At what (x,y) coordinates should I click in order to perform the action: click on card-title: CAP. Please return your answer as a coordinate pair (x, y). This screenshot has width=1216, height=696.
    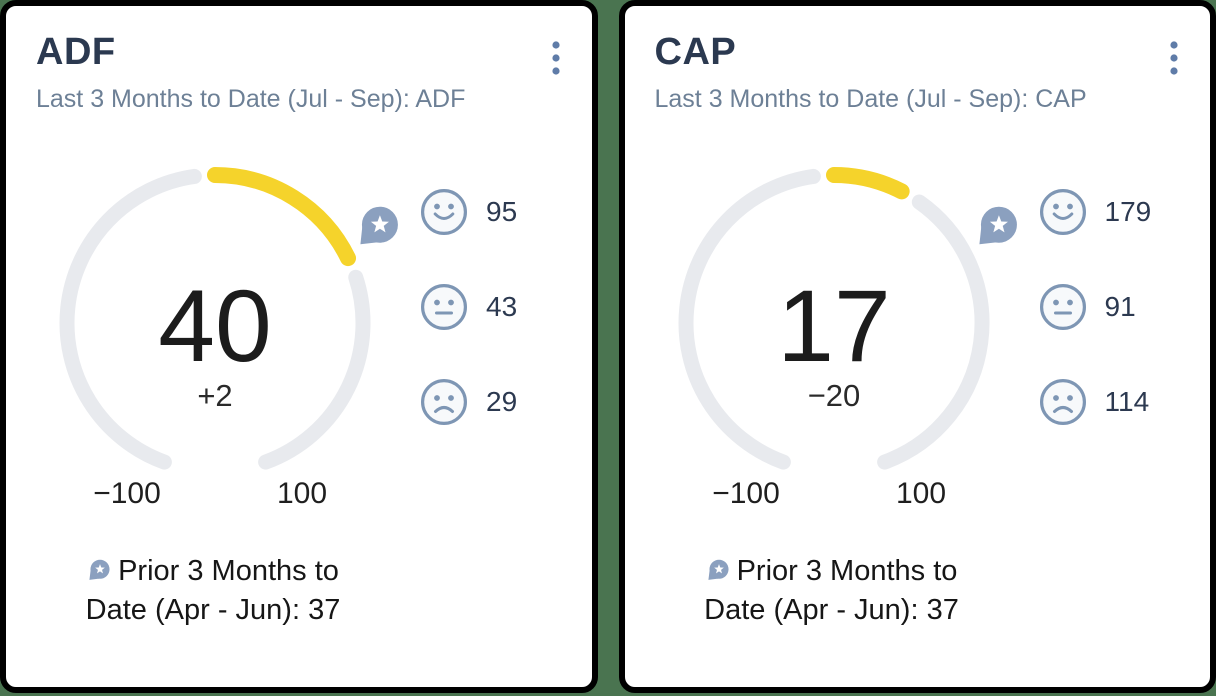
    Looking at the image, I should click on (695, 52).